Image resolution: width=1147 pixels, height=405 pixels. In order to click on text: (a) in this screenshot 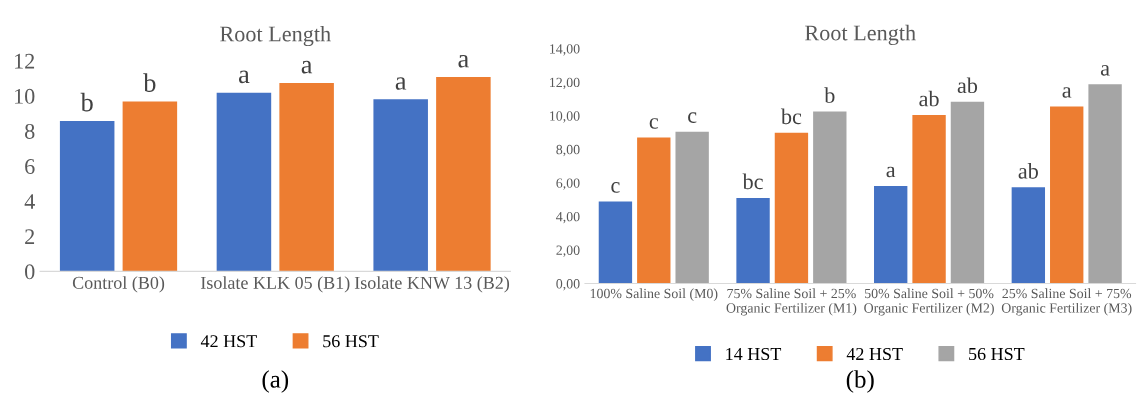, I will do `click(275, 381)`.